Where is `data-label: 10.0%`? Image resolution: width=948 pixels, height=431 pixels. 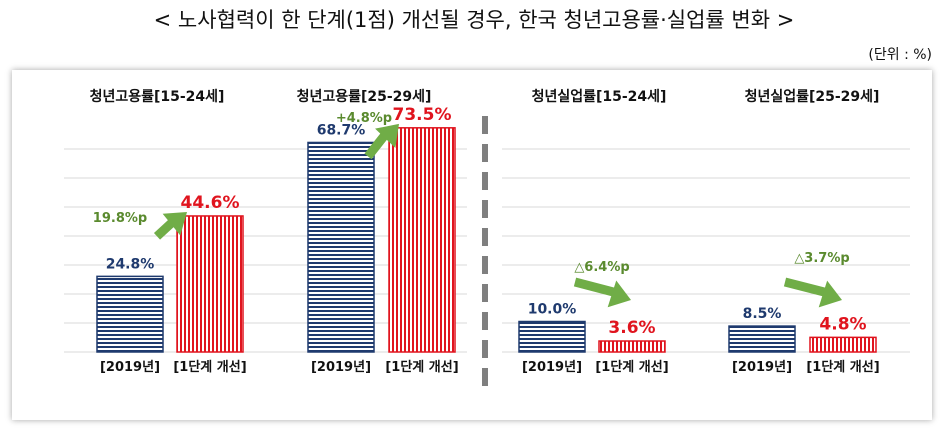
data-label: 10.0% is located at coordinates (552, 310).